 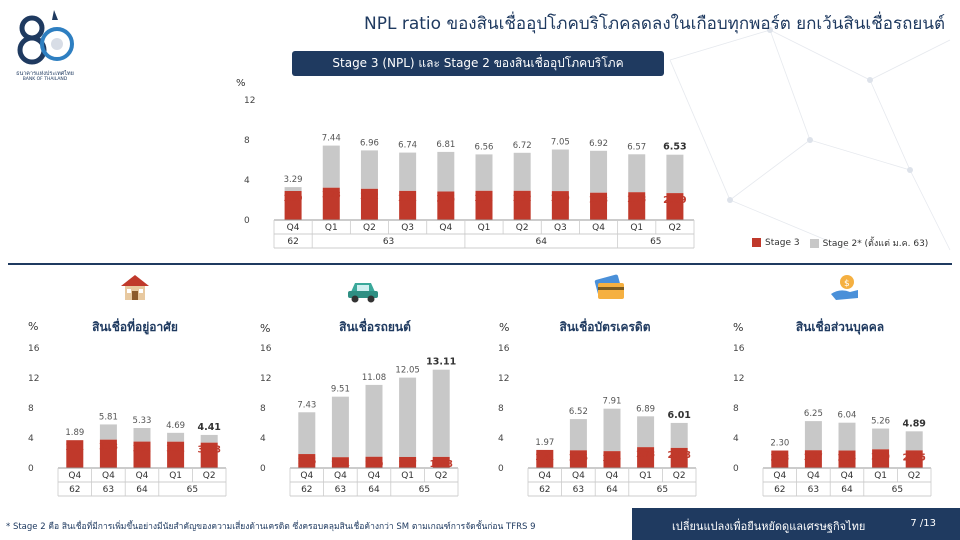 I want to click on stage3-value-label: 1.86, so click(x=306, y=462).